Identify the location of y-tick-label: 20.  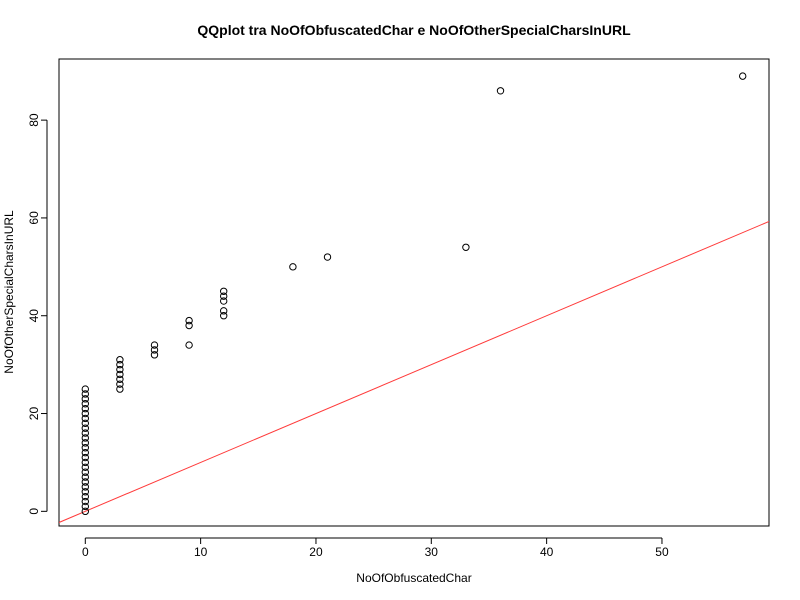
(34, 414).